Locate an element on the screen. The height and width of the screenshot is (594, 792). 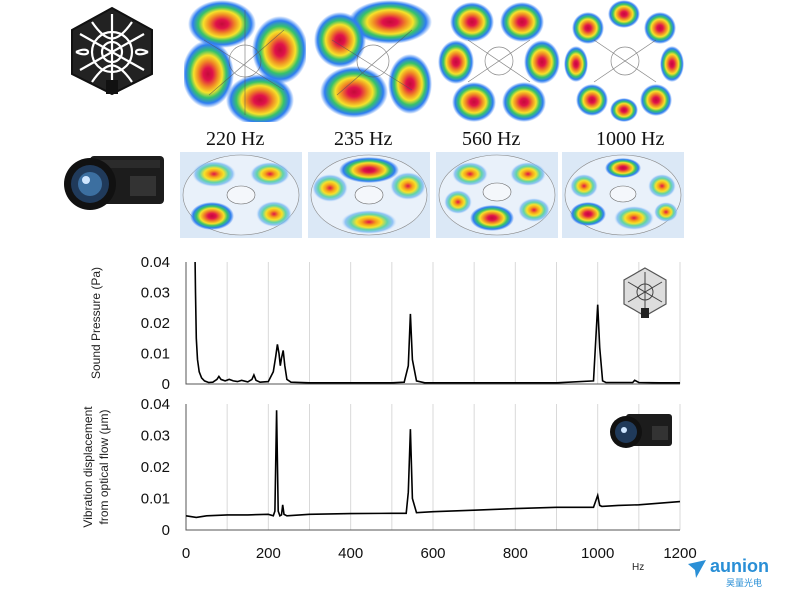
x-tick-label: 1000 is located at coordinates (597, 553).